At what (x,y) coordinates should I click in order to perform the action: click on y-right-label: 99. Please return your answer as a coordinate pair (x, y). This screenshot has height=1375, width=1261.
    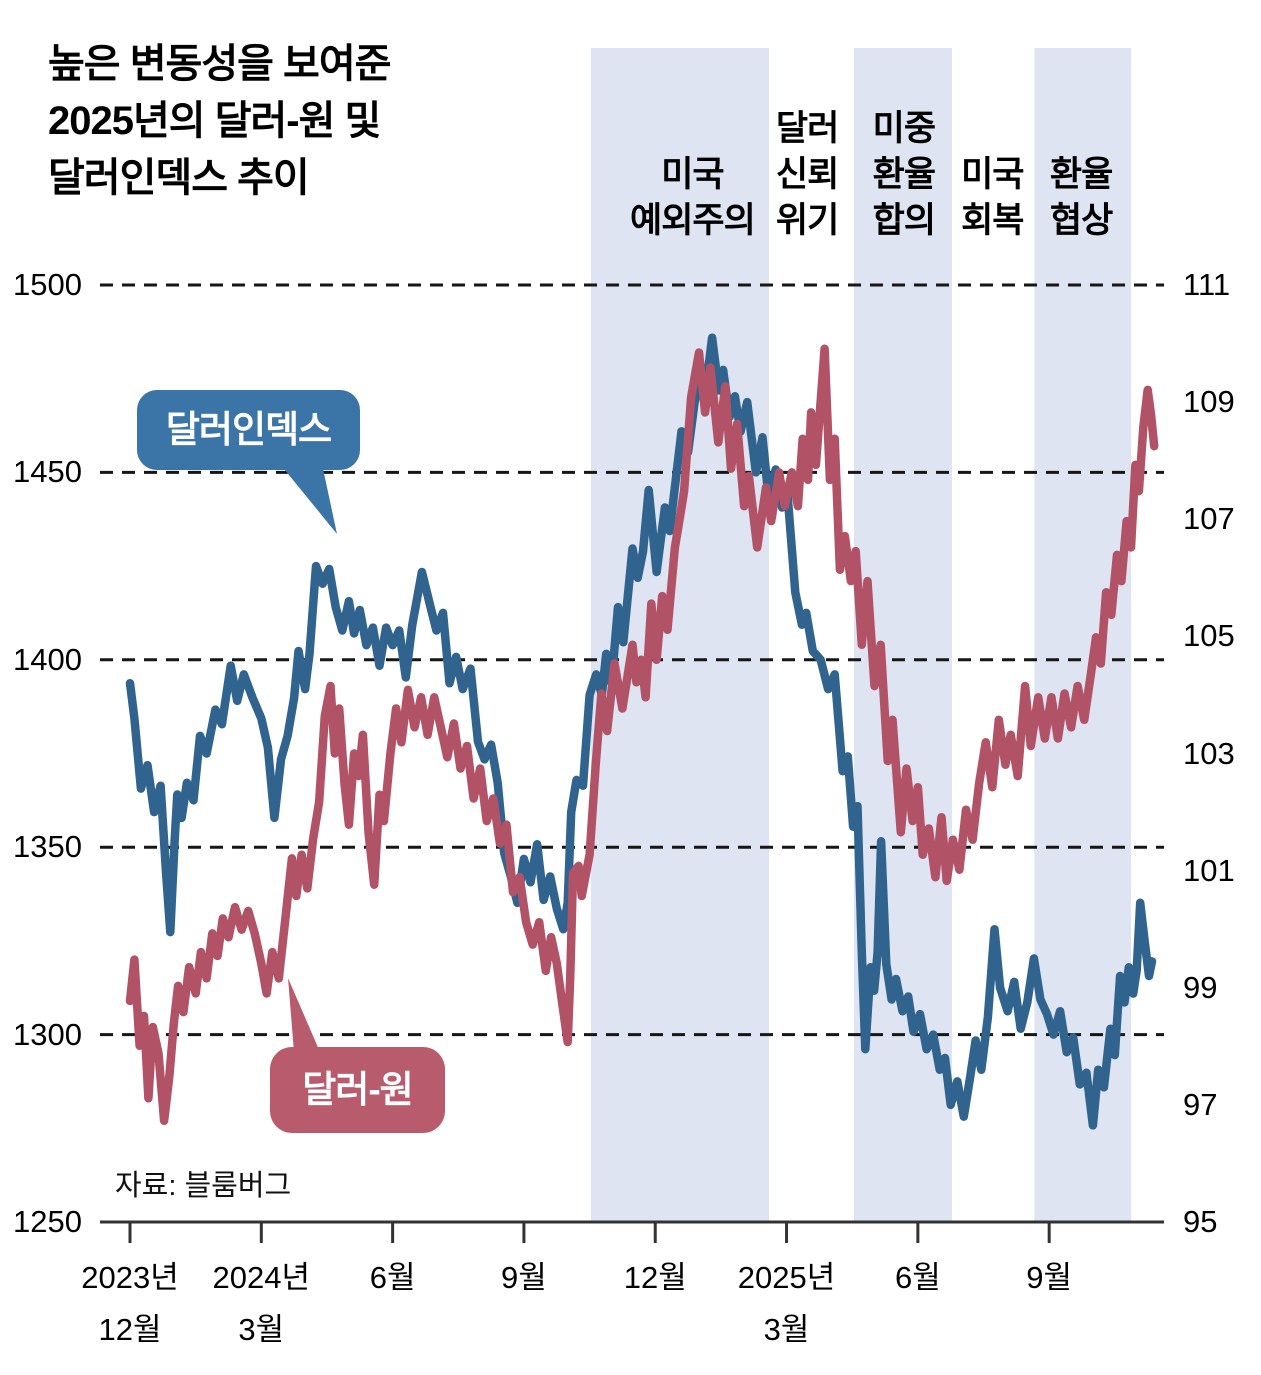
    Looking at the image, I should click on (1200, 987).